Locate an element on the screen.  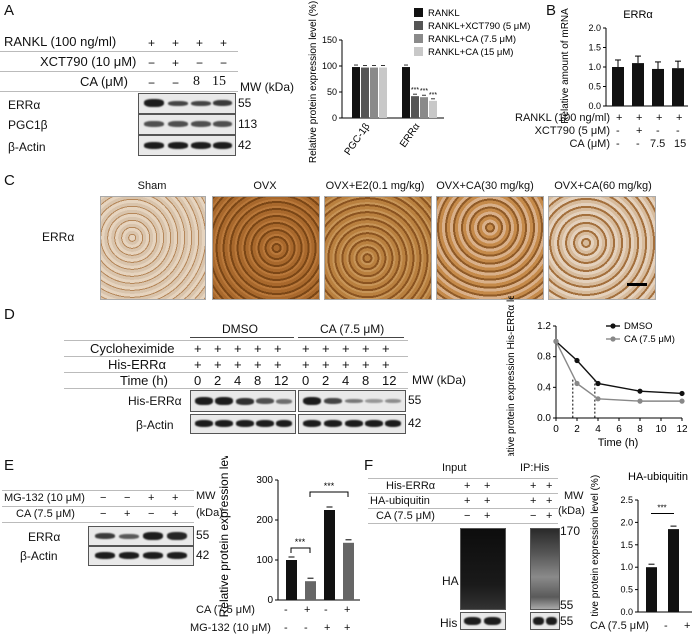
y-tick-label: 2.0 is located at coordinates (594, 28).